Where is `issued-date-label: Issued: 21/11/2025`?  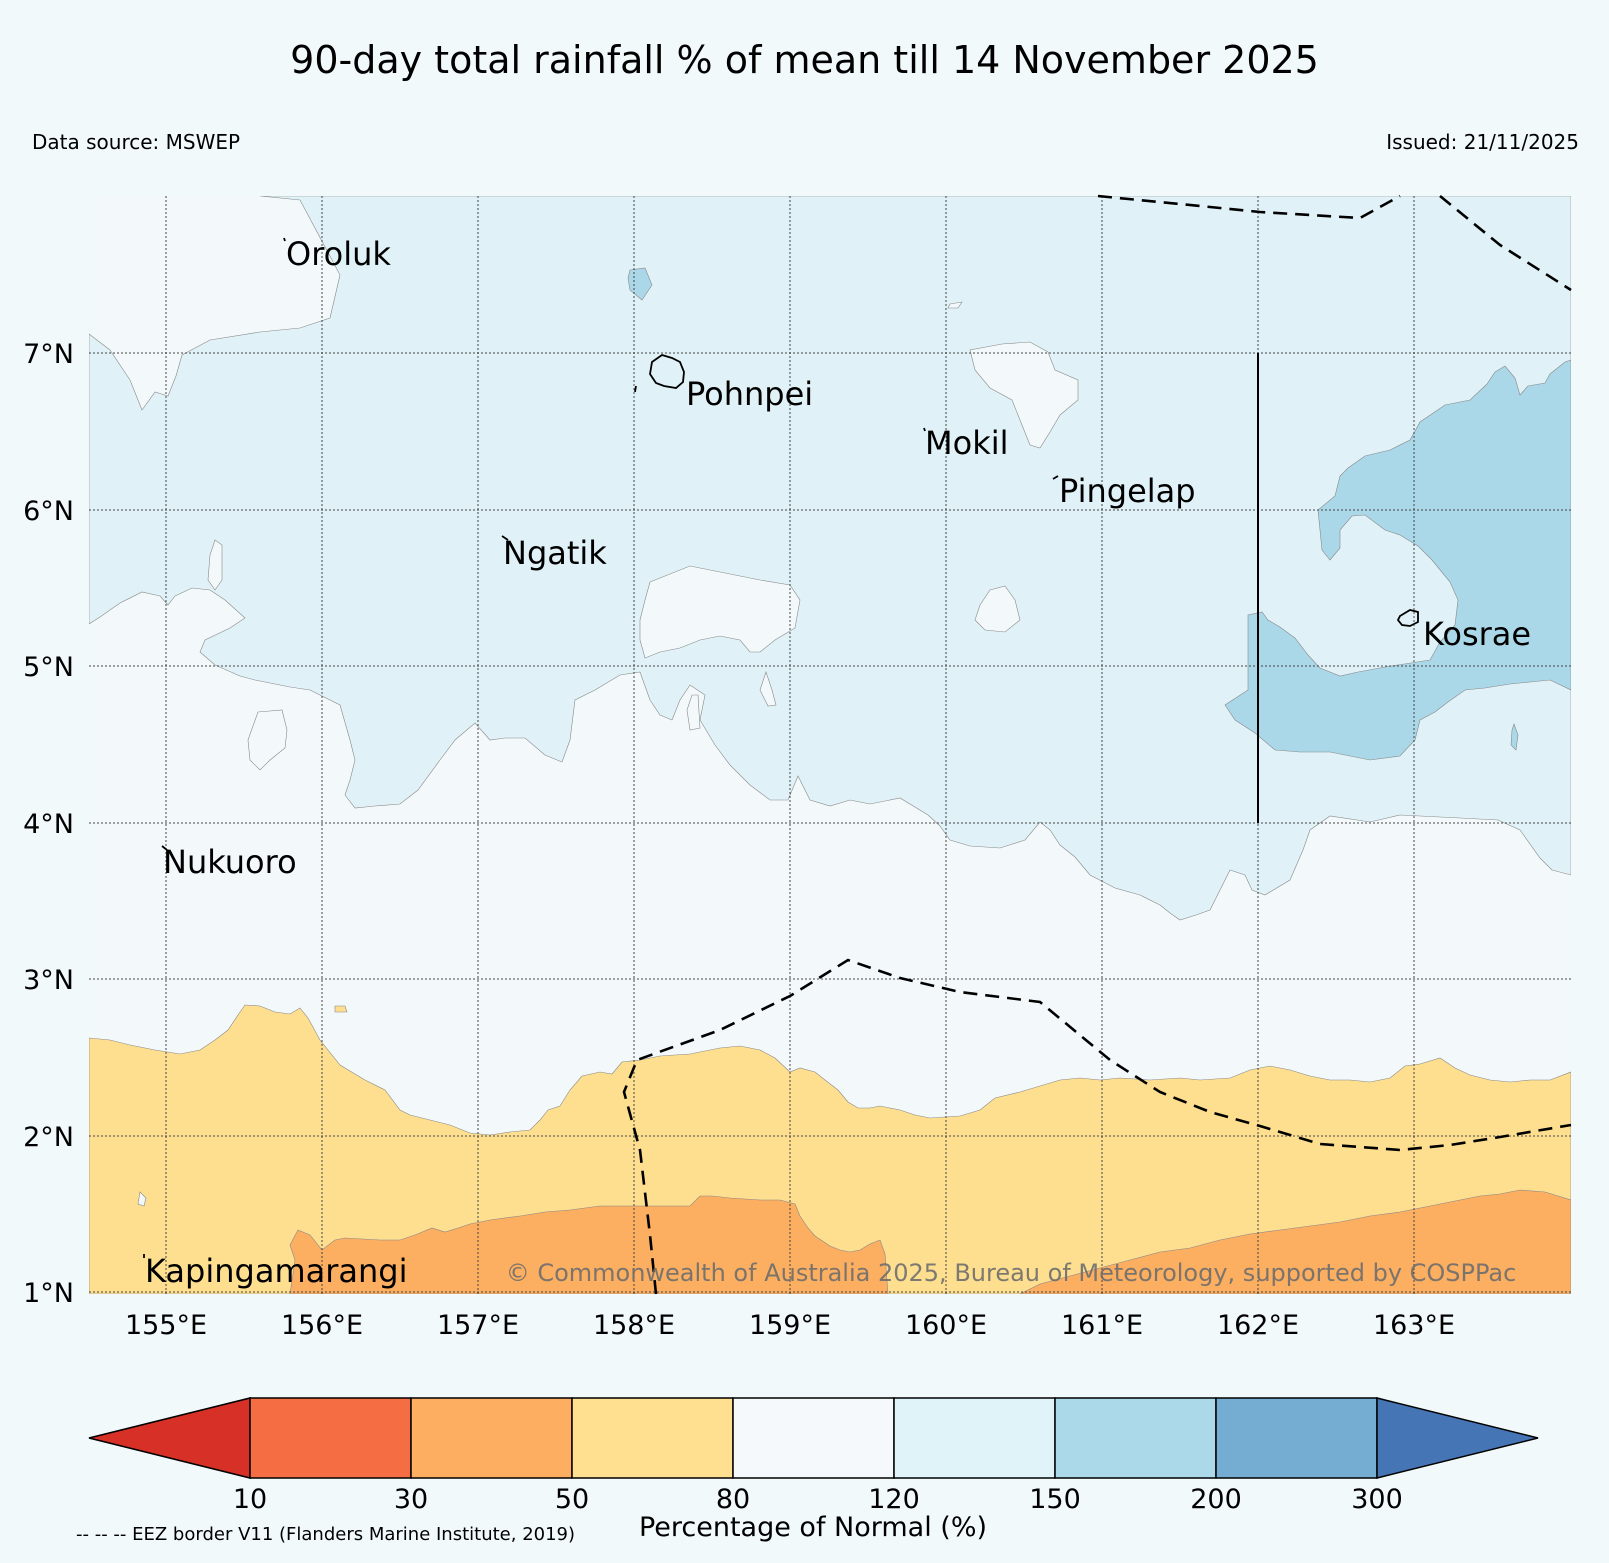
issued-date-label: Issued: 21/11/2025 is located at coordinates (1482, 142).